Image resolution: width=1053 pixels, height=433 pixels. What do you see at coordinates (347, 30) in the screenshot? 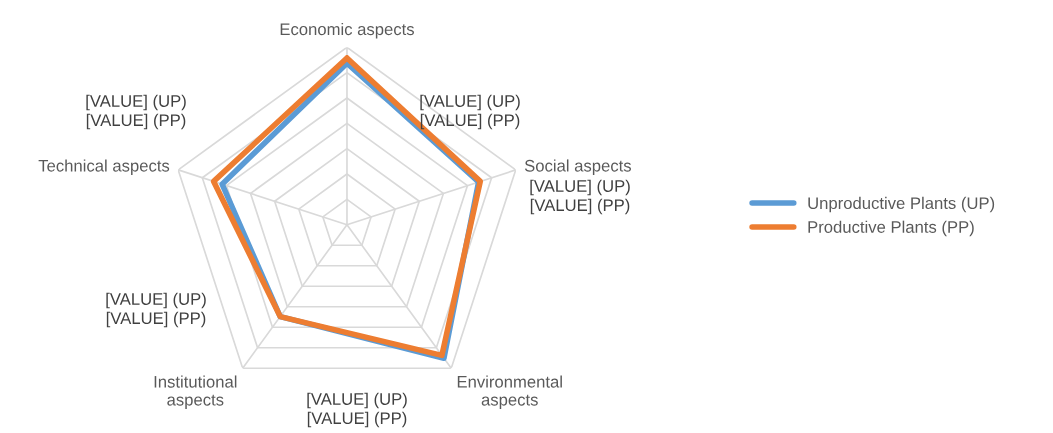
I see `spoke-label: Economic aspects` at bounding box center [347, 30].